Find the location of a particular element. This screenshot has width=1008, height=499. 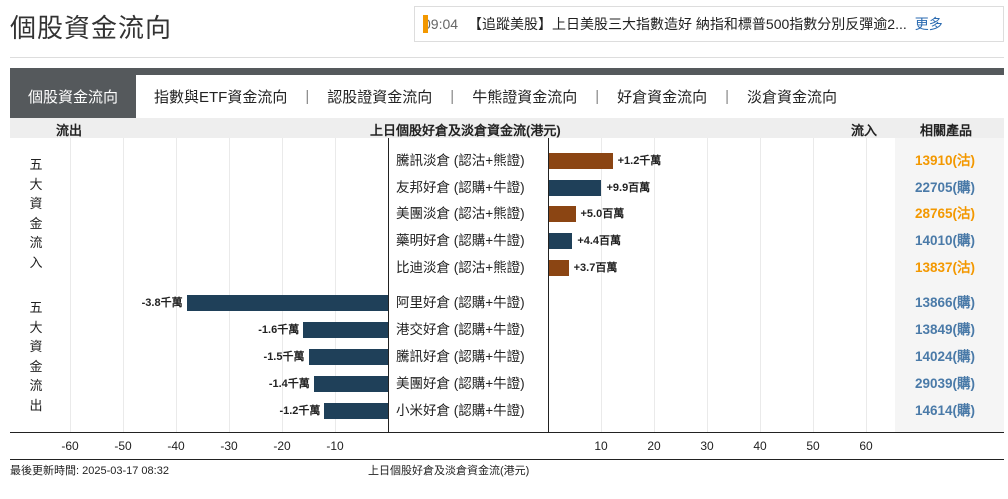

tick-label: -60 is located at coordinates (70, 446).